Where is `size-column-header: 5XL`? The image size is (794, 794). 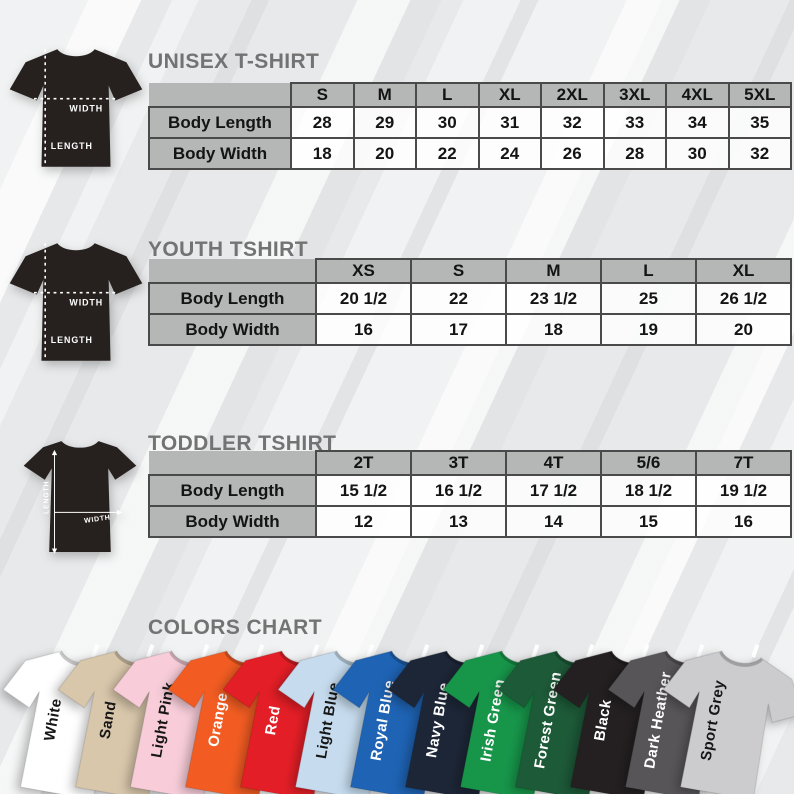 size-column-header: 5XL is located at coordinates (759, 95).